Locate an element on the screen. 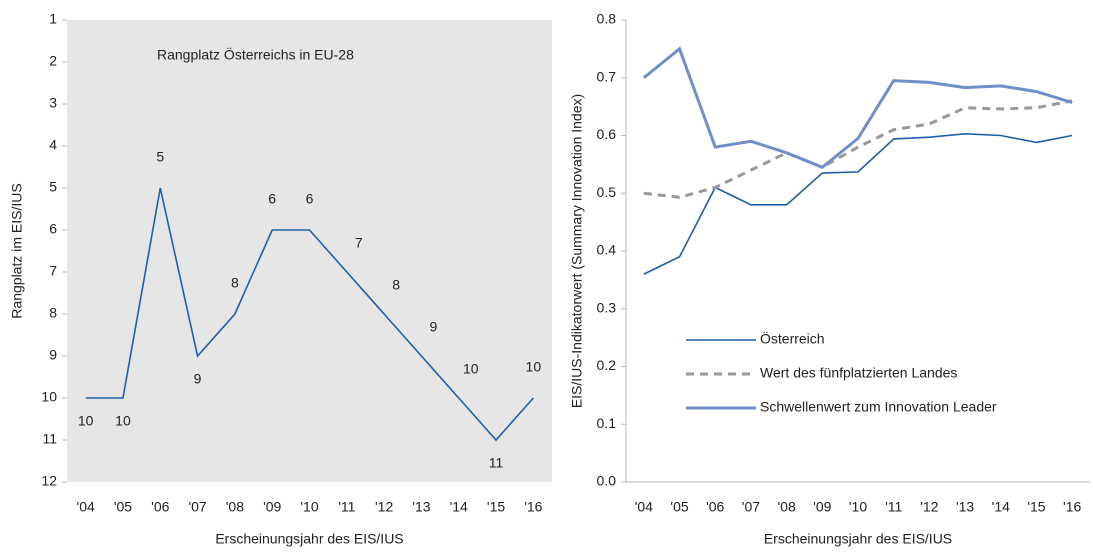 This screenshot has width=1093, height=552. y-tick-label: 0.5 is located at coordinates (607, 192).